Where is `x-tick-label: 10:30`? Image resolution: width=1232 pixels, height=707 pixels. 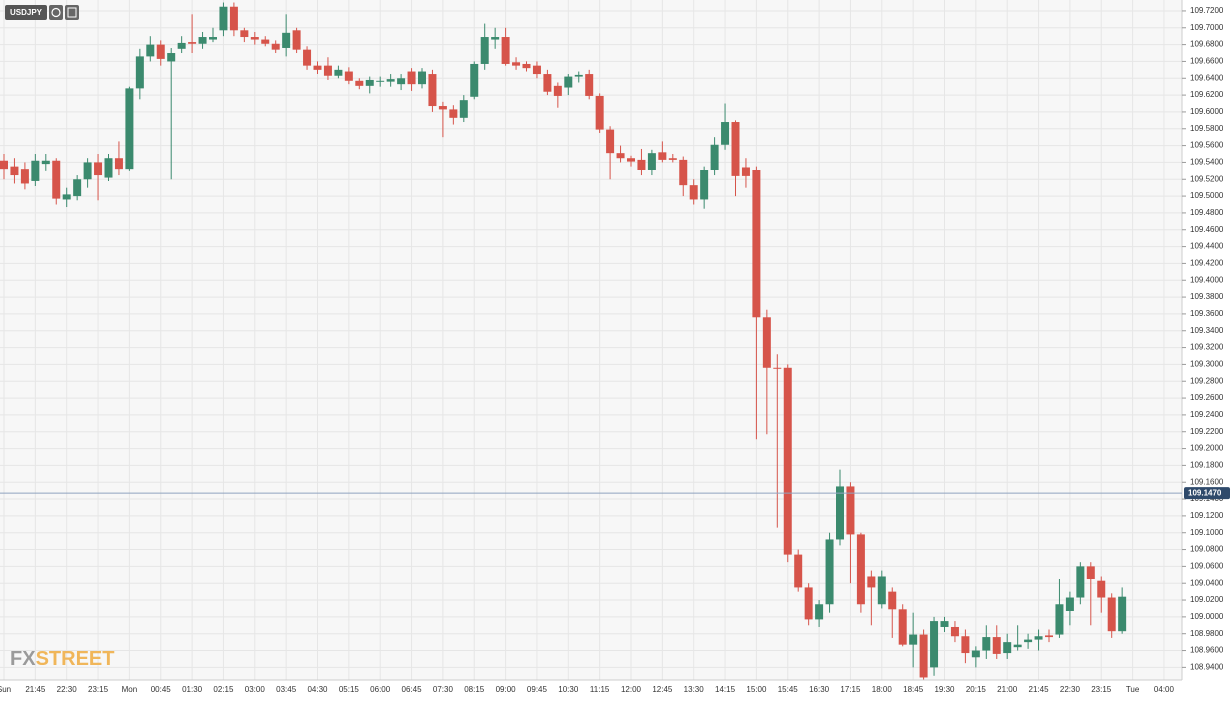 x-tick-label: 10:30 is located at coordinates (568, 689).